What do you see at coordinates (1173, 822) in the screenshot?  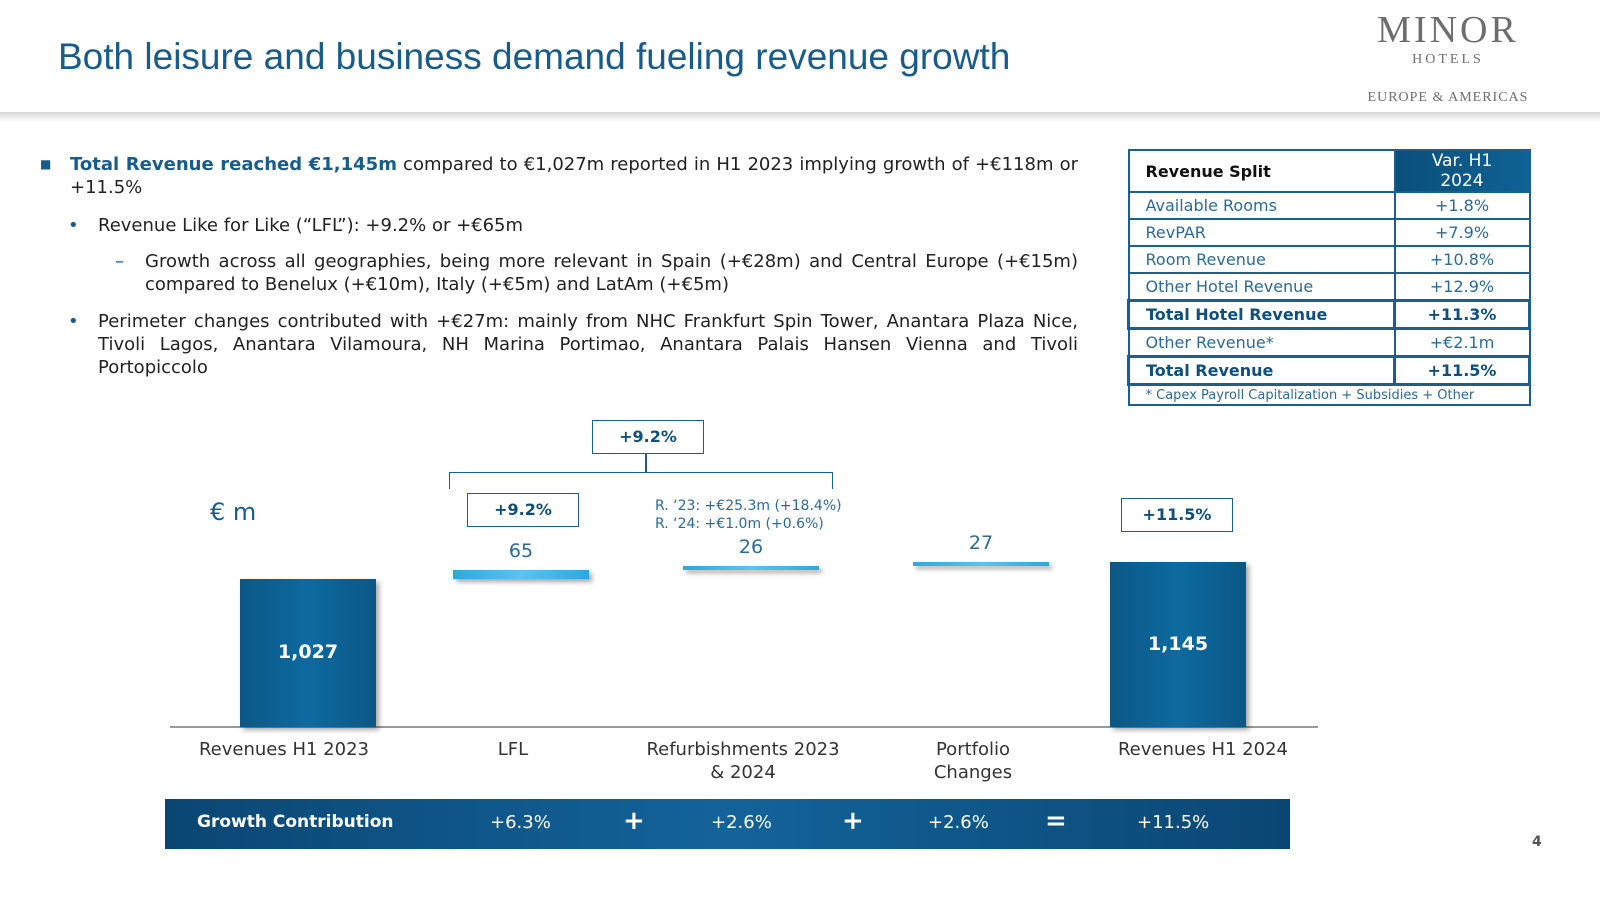 I see `growth-item: +11.5%` at bounding box center [1173, 822].